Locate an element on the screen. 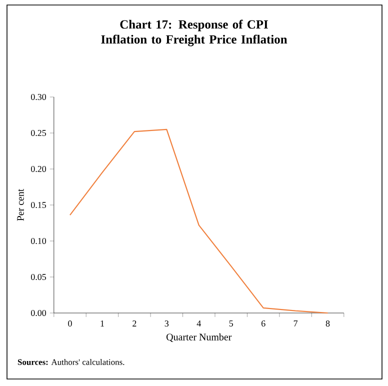 The width and height of the screenshot is (388, 386). x-tick-label: 0 is located at coordinates (70, 323).